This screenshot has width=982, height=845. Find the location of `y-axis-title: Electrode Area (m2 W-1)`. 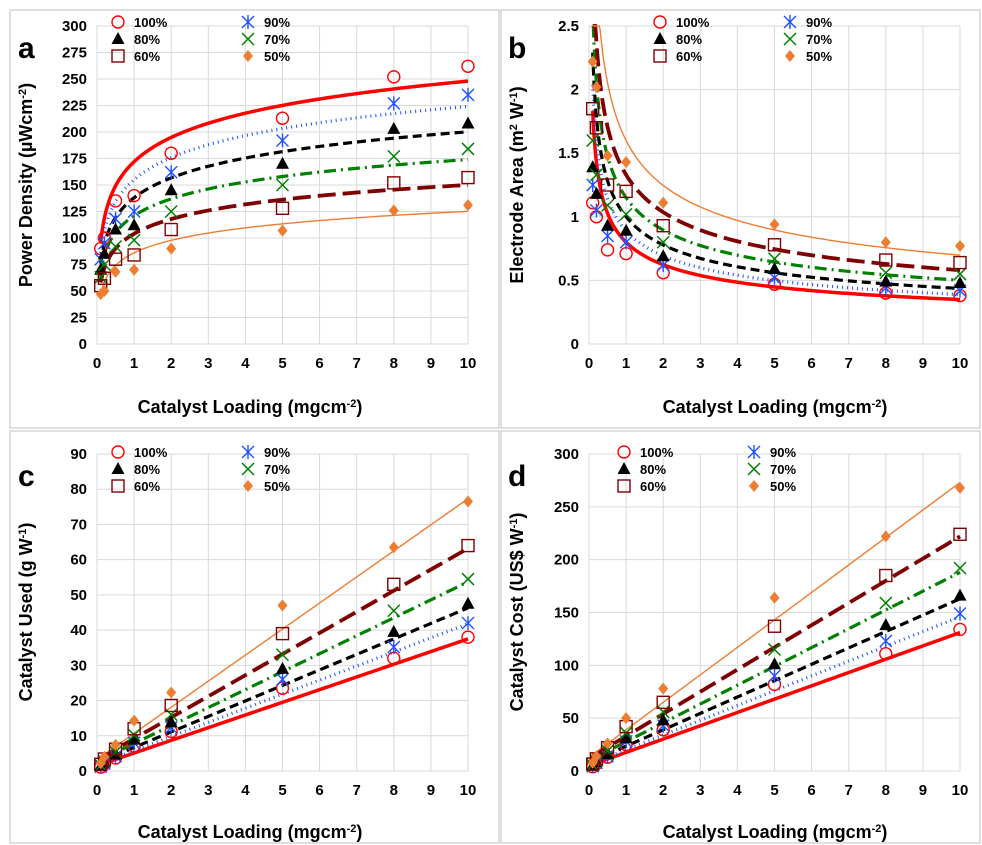

y-axis-title: Electrode Area (m2 W-1) is located at coordinates (517, 184).